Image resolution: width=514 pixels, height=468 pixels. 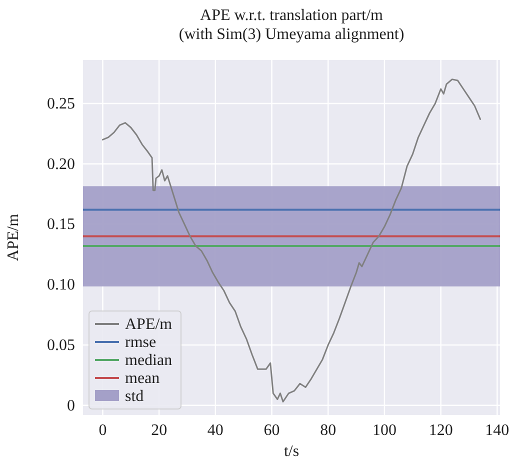 What do you see at coordinates (13, 237) in the screenshot?
I see `y-axis-title: APE/m` at bounding box center [13, 237].